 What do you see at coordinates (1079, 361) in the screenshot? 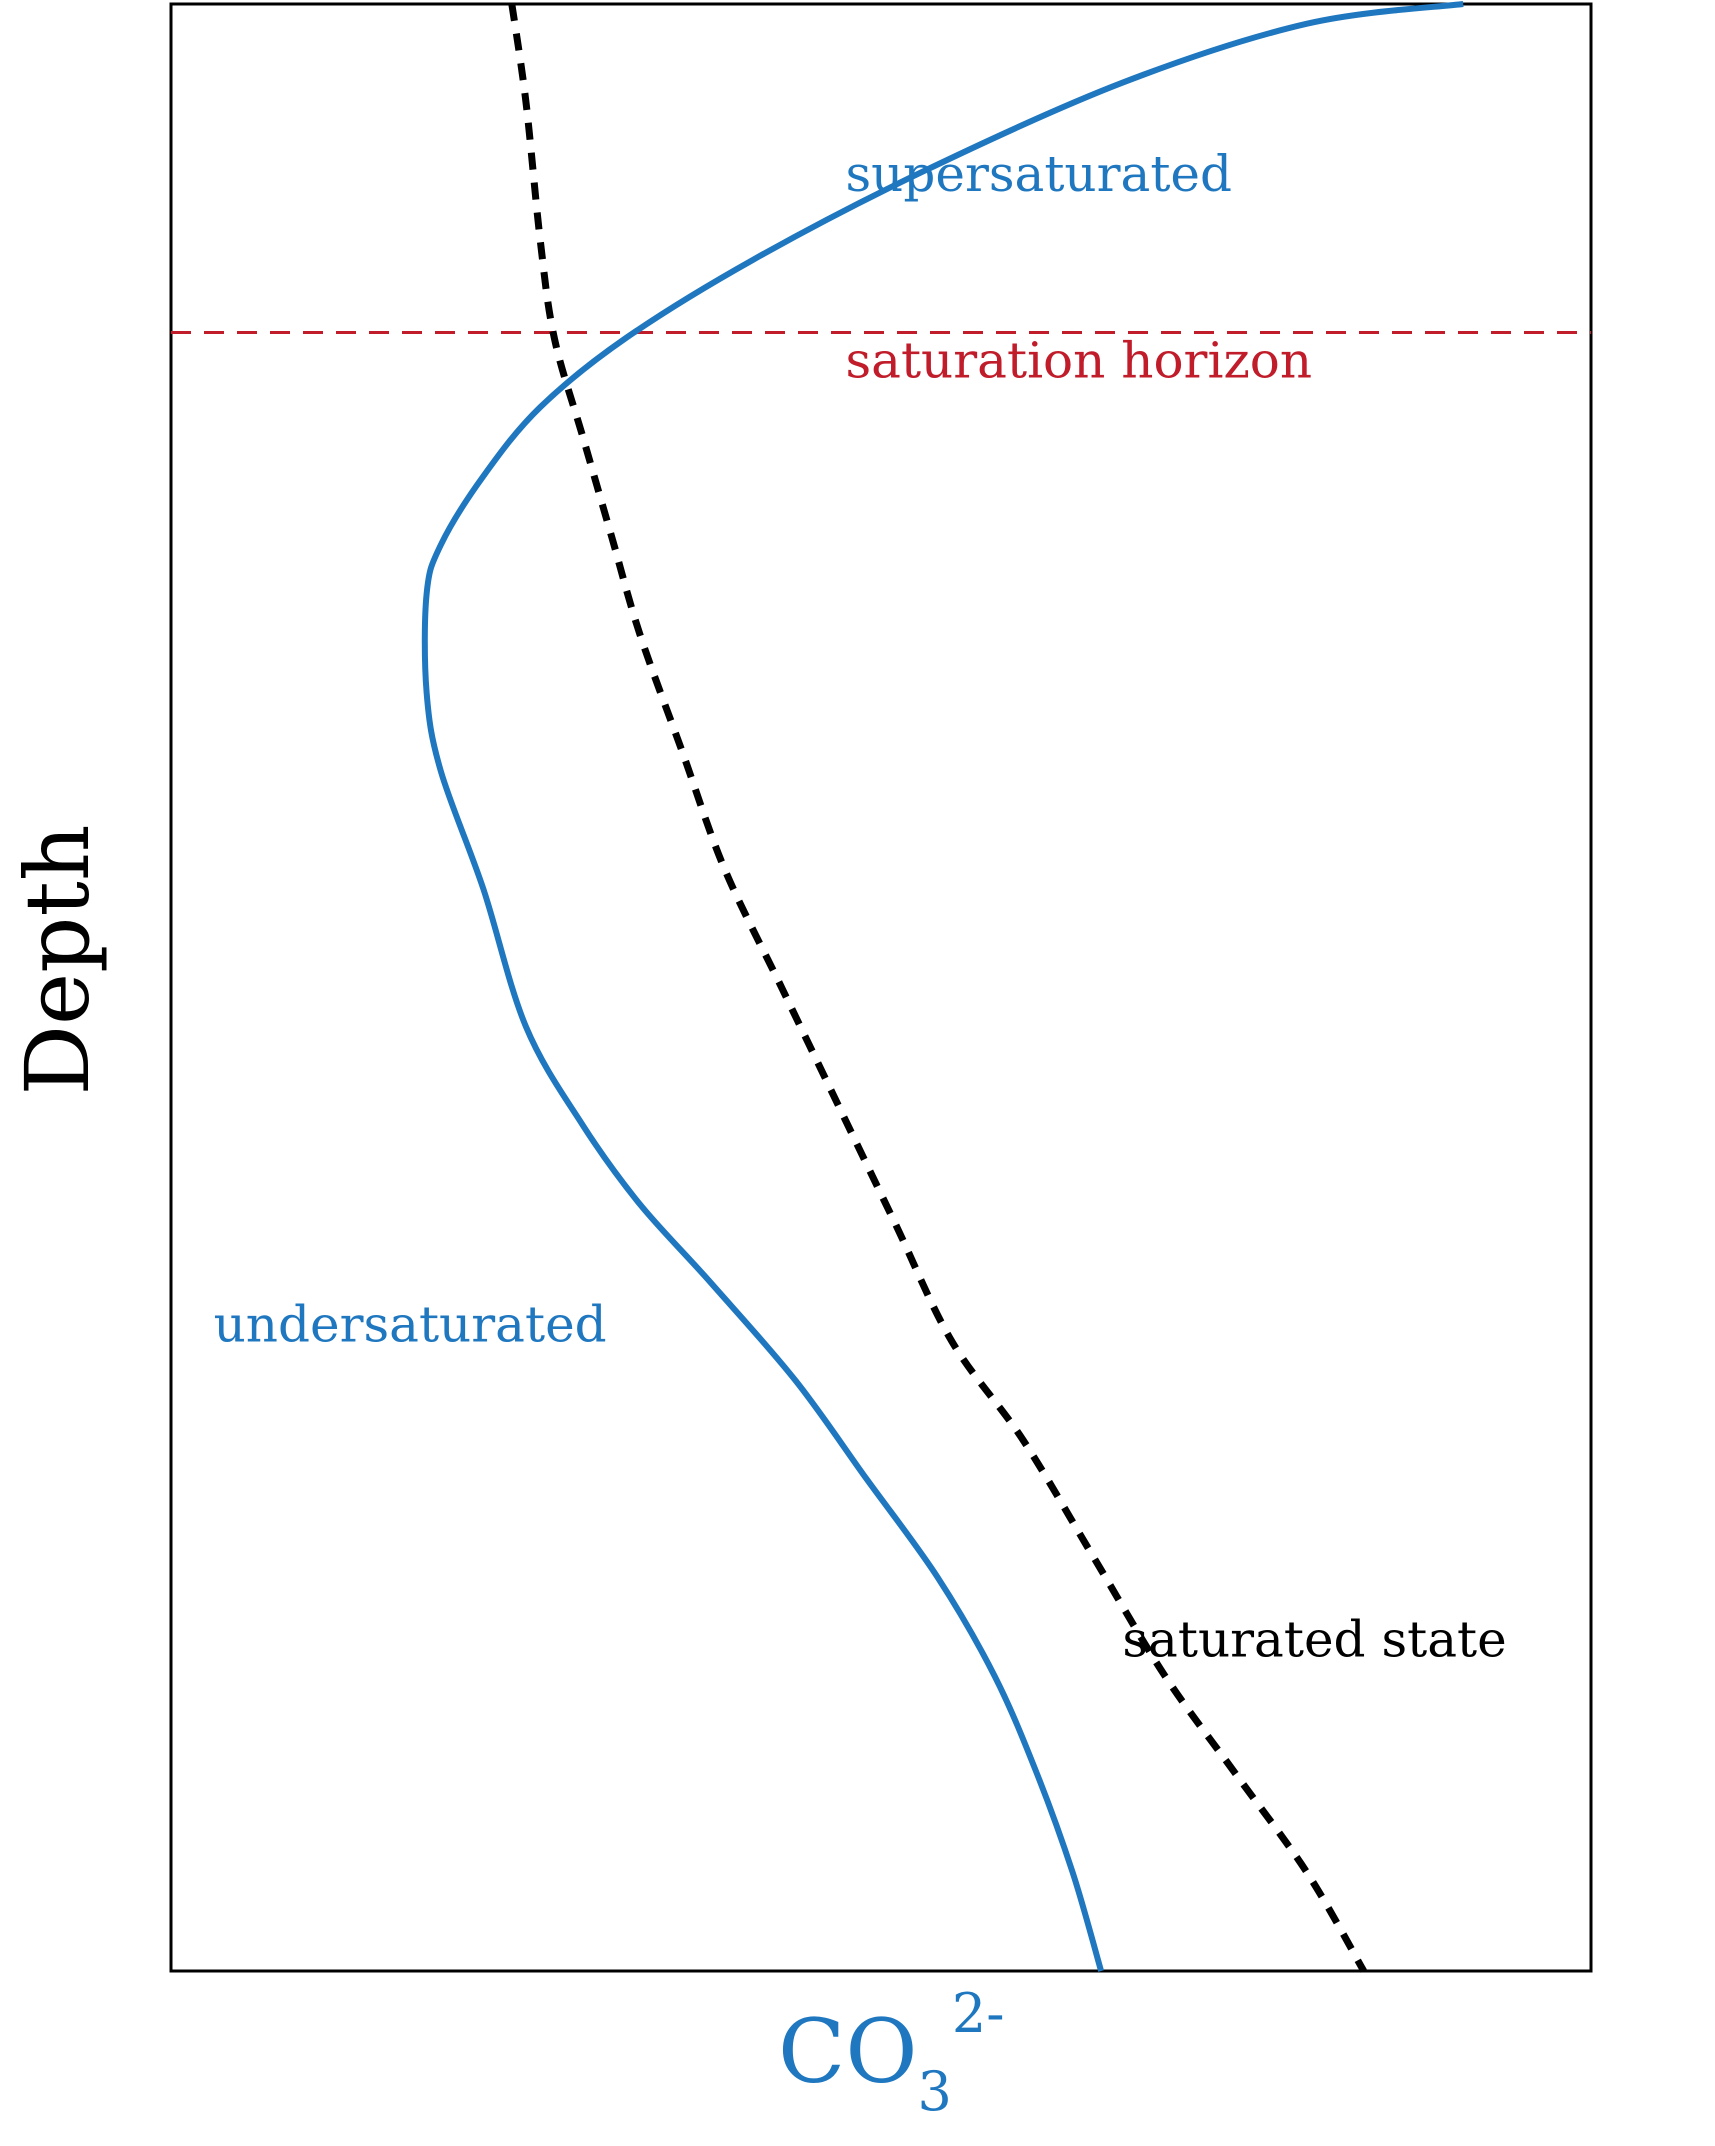
I see `annotation-saturation-horizon: saturation horizon` at bounding box center [1079, 361].